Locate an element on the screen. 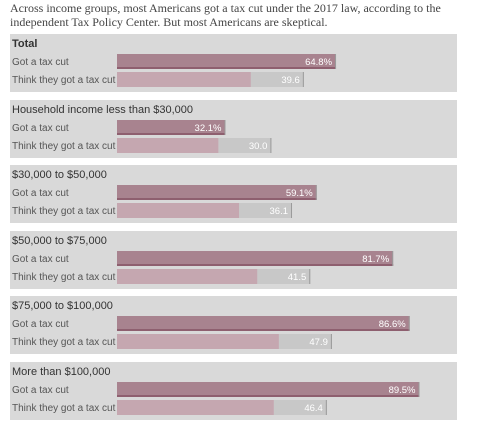 This screenshot has height=436, width=500. group-label: $50,000 to $75,000 is located at coordinates (59, 241).